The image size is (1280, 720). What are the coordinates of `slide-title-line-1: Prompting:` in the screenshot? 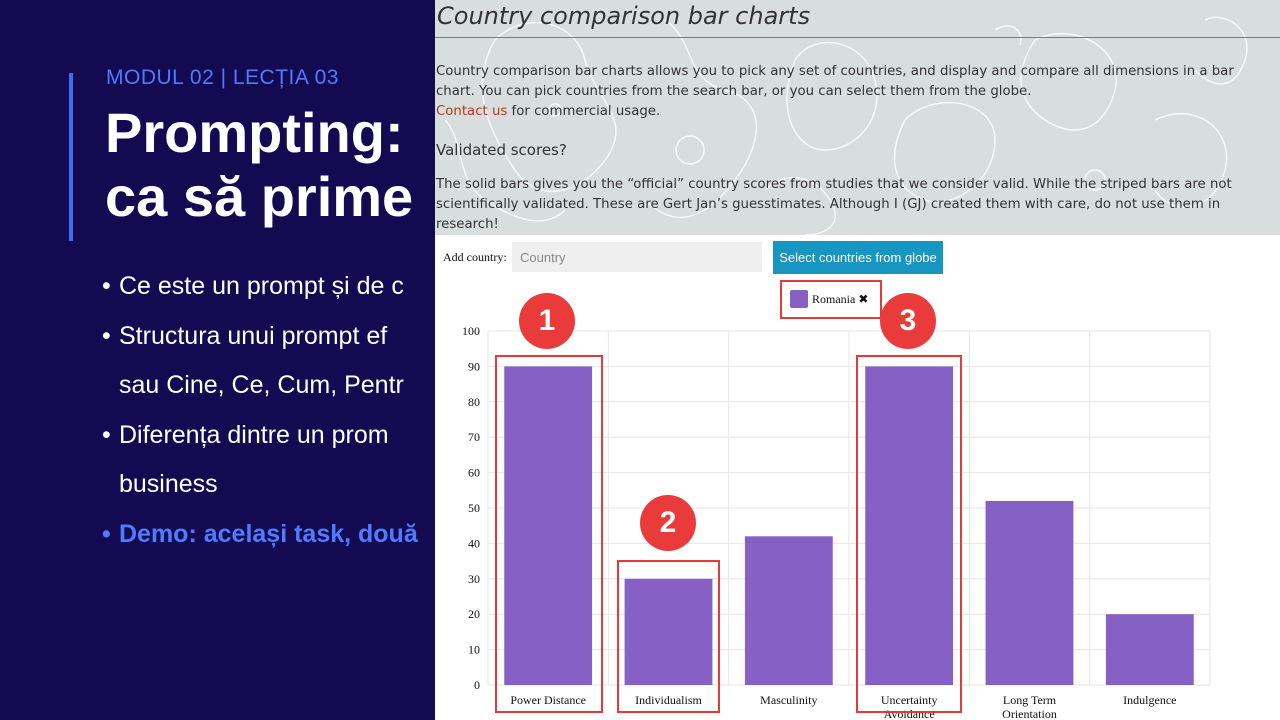 It's located at (254, 132).